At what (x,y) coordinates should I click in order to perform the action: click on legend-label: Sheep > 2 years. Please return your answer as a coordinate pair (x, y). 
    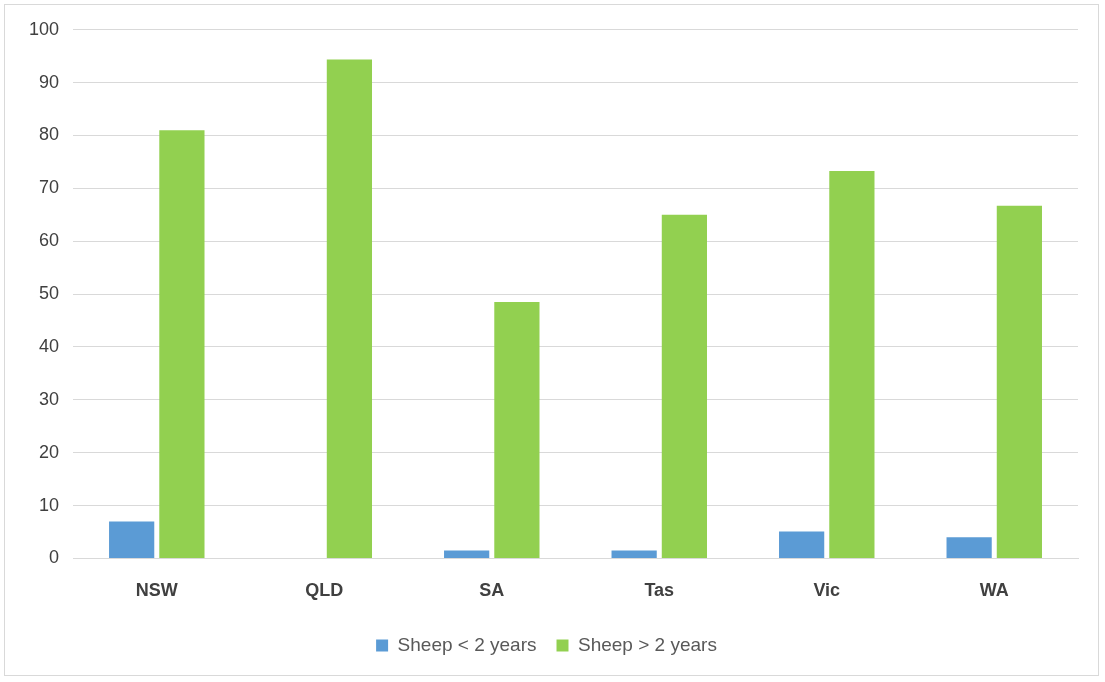
    Looking at the image, I should click on (647, 644).